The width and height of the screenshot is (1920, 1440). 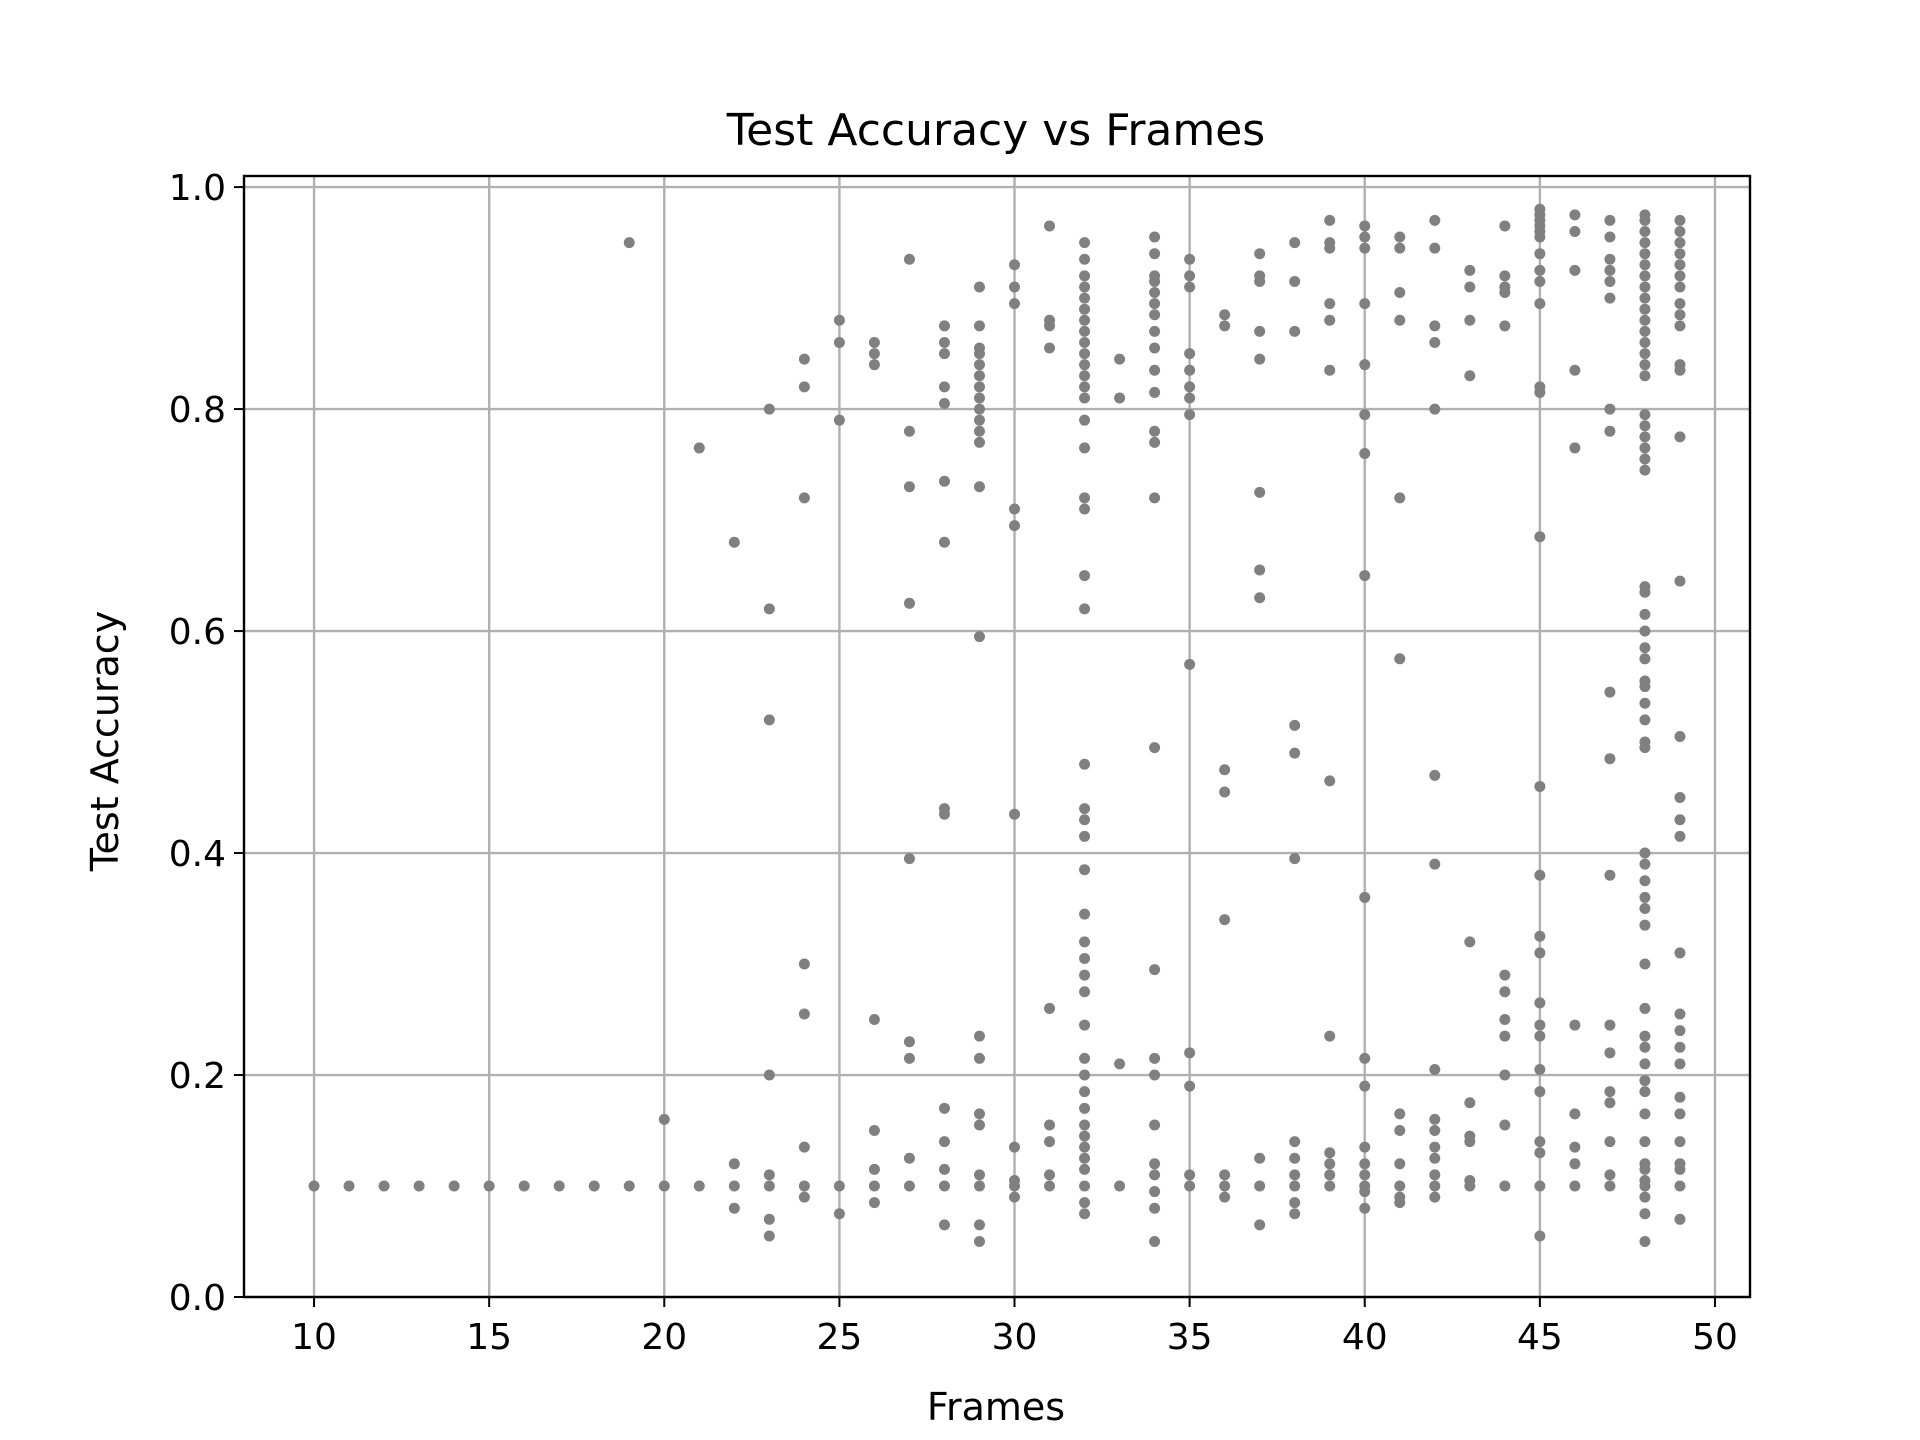 I want to click on x-tick-label: 10, so click(x=314, y=1337).